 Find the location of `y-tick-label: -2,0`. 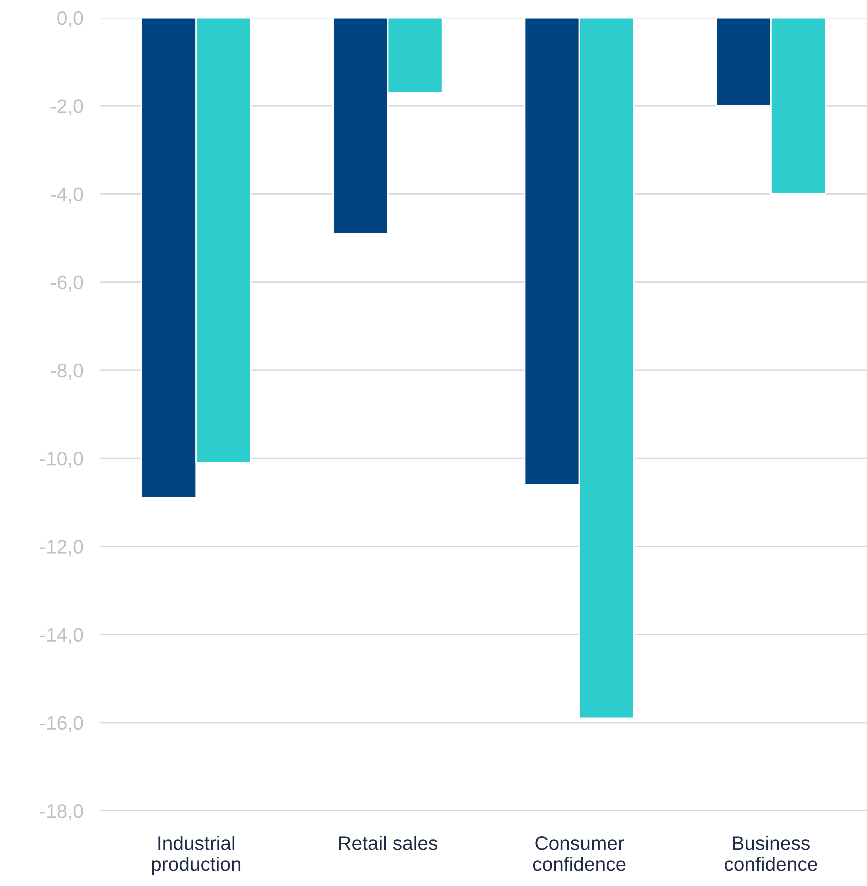

y-tick-label: -2,0 is located at coordinates (67, 108).